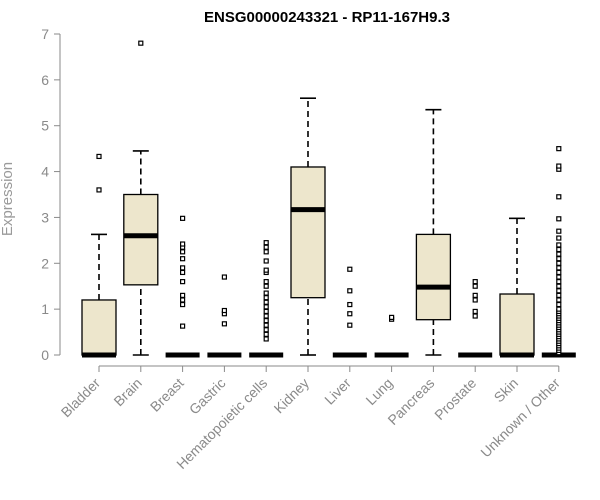 The image size is (600, 500). Describe the element at coordinates (45, 217) in the screenshot. I see `y-tick-label: 3` at that location.